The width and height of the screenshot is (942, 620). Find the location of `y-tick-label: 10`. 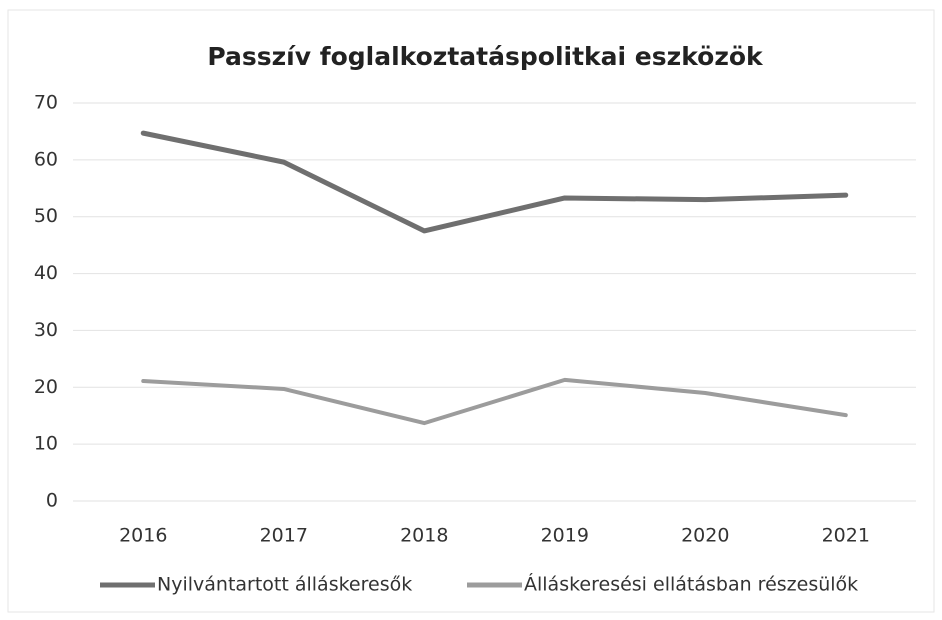

y-tick-label: 10 is located at coordinates (46, 444).